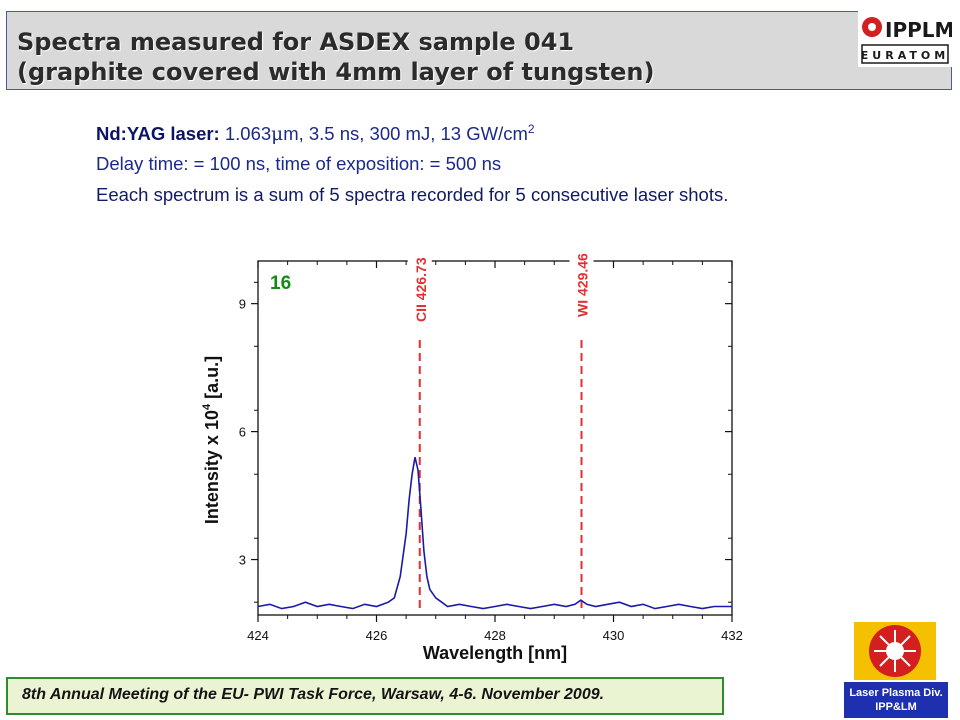 The image size is (960, 720). What do you see at coordinates (248, 134) in the screenshot?
I see `laser-params-pre: 1.063` at bounding box center [248, 134].